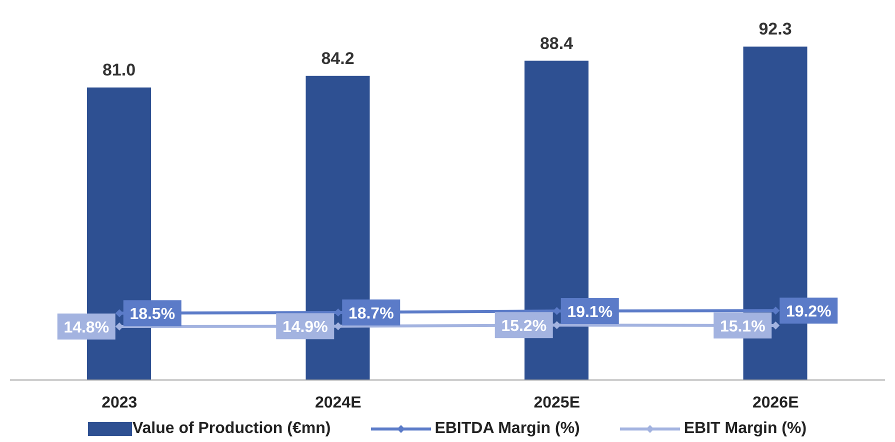  I want to click on x-tick-label: 2025E, so click(557, 403).